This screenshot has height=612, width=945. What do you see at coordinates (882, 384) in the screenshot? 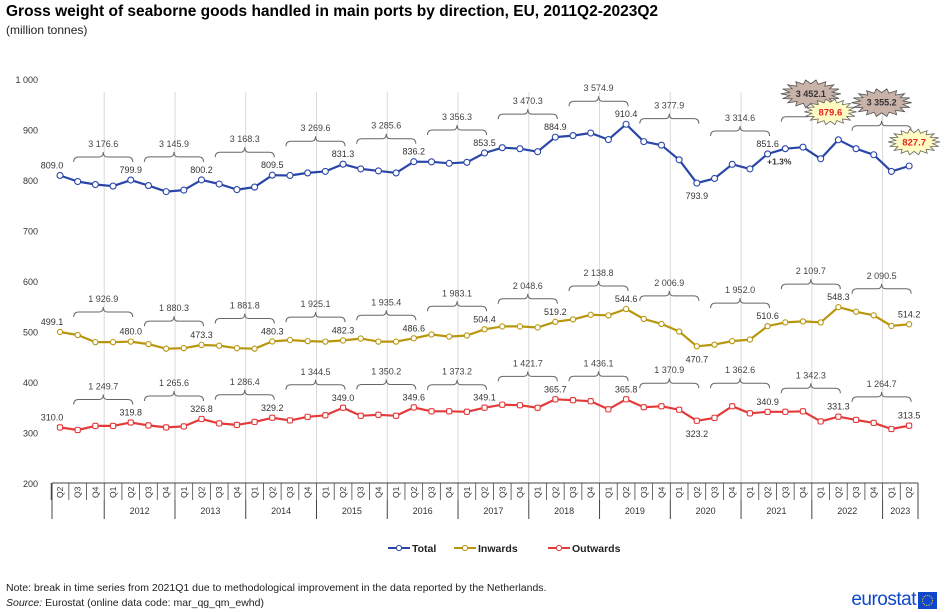
I see `annual-sum-label: 1 264.7` at bounding box center [882, 384].